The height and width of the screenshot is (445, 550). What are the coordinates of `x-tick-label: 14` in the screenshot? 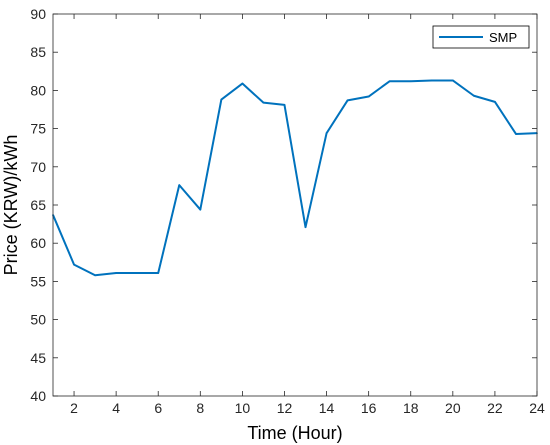 It's located at (327, 408).